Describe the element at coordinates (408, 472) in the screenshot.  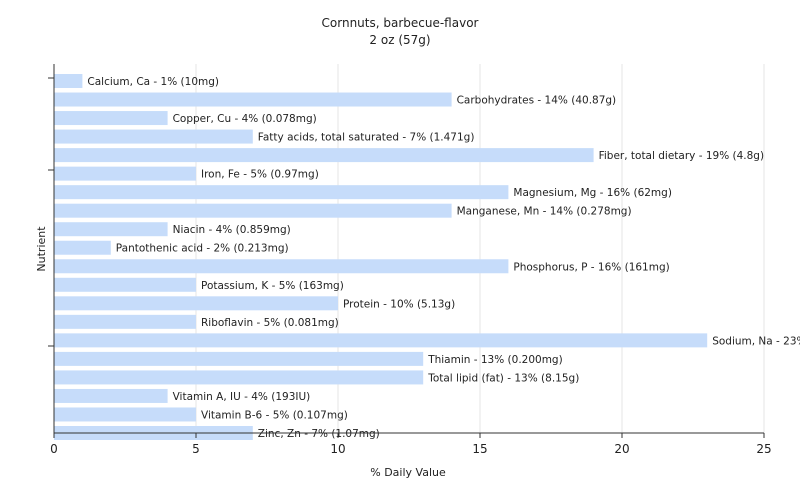
I see `x-axis-title: % Daily Value` at that location.